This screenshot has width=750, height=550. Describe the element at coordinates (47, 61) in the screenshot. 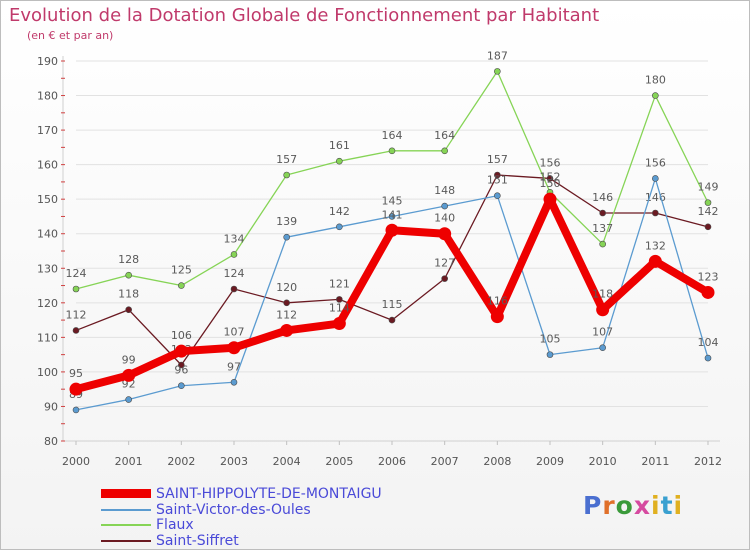

I see `y-tick-label: 190` at that location.